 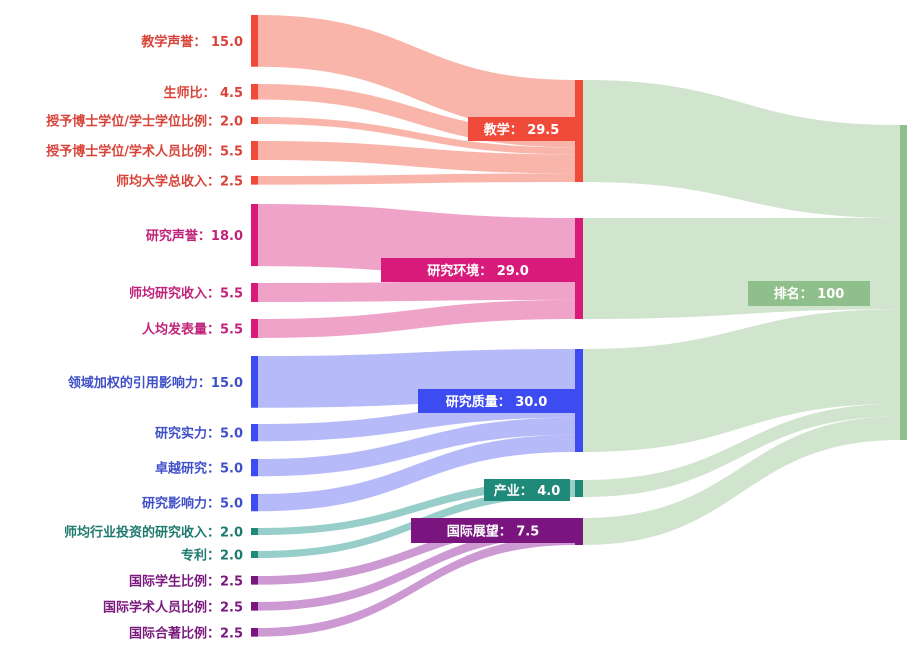 What do you see at coordinates (186, 581) in the screenshot?
I see `source-label: 国际学生比例：2.5` at bounding box center [186, 581].